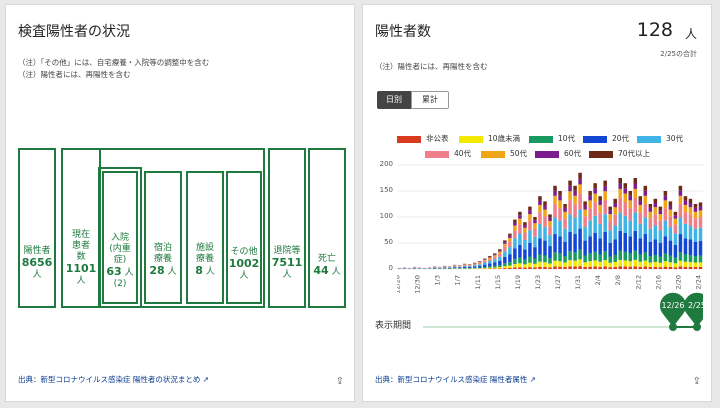 The width and height of the screenshot is (720, 408). I want to click on box-death-label: 死亡, so click(326, 259).